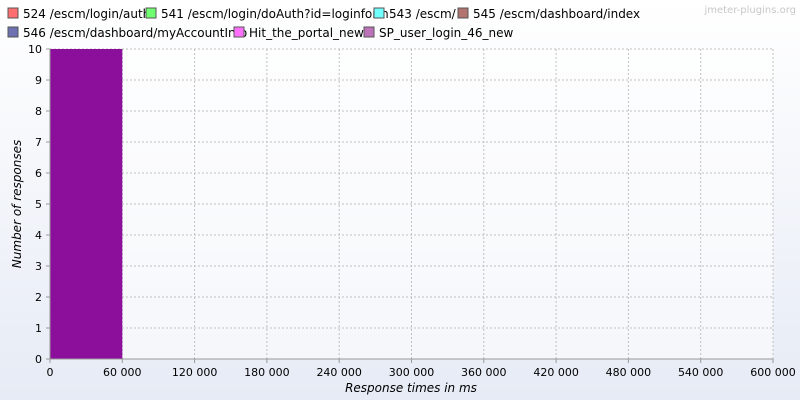  I want to click on y-tick-label: 8, so click(38, 111).